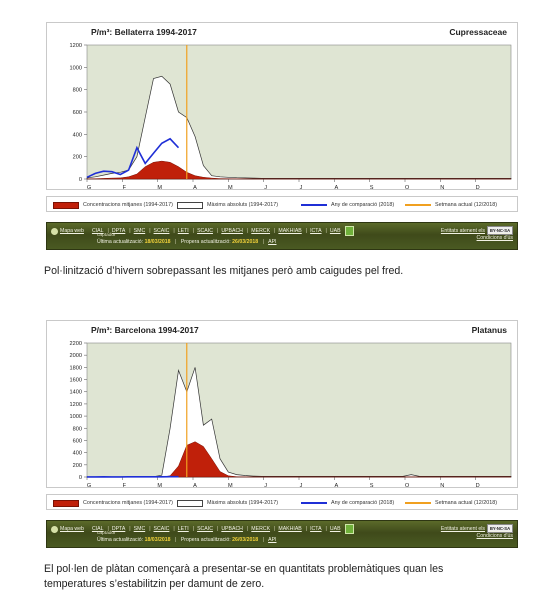 This screenshot has width=542, height=600. I want to click on x-tick-label: S, so click(372, 187).